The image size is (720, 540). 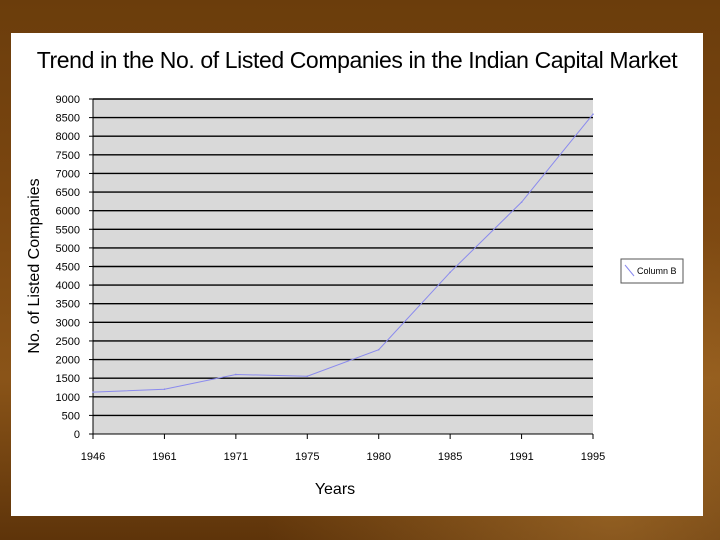 What do you see at coordinates (77, 435) in the screenshot?
I see `y-tick-label: 0` at bounding box center [77, 435].